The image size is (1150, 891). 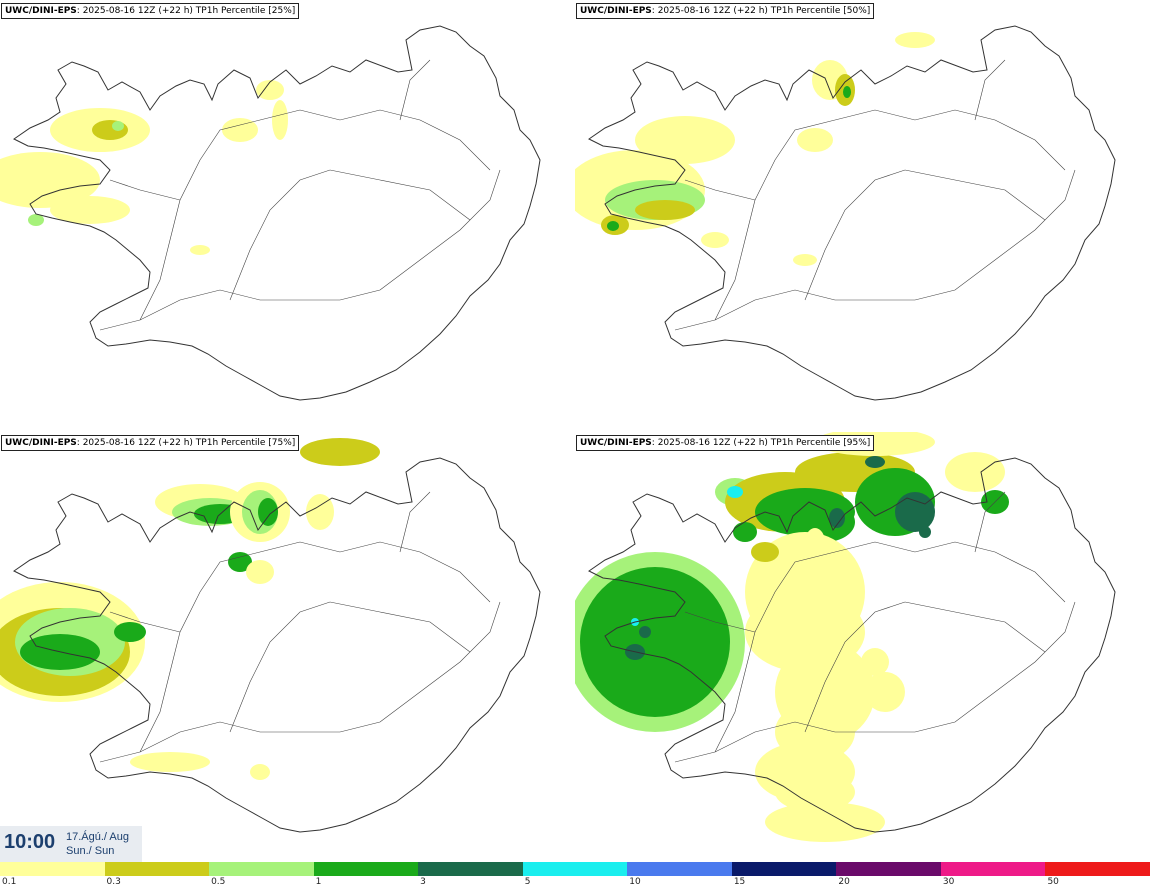 I want to click on legend-tick-label: 10, so click(x=635, y=882).